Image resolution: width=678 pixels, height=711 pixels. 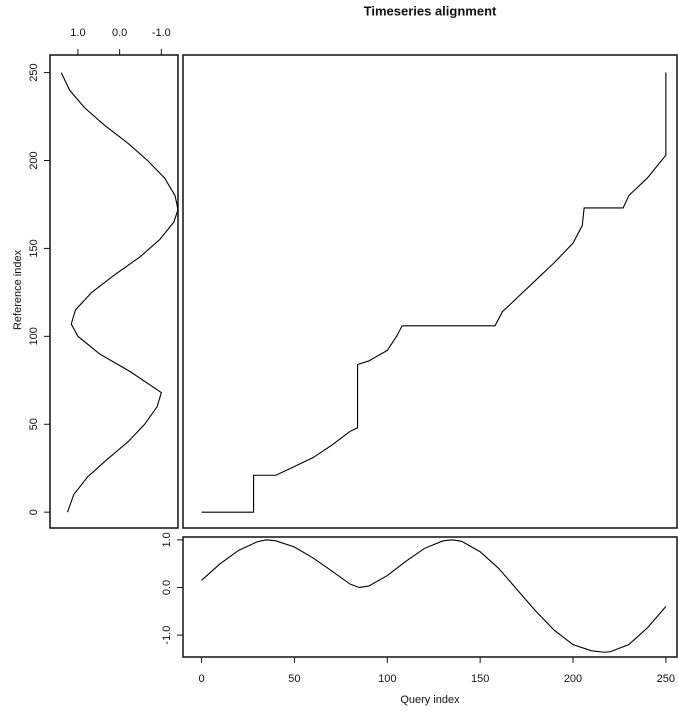 I want to click on reference-frame, so click(x=114, y=291).